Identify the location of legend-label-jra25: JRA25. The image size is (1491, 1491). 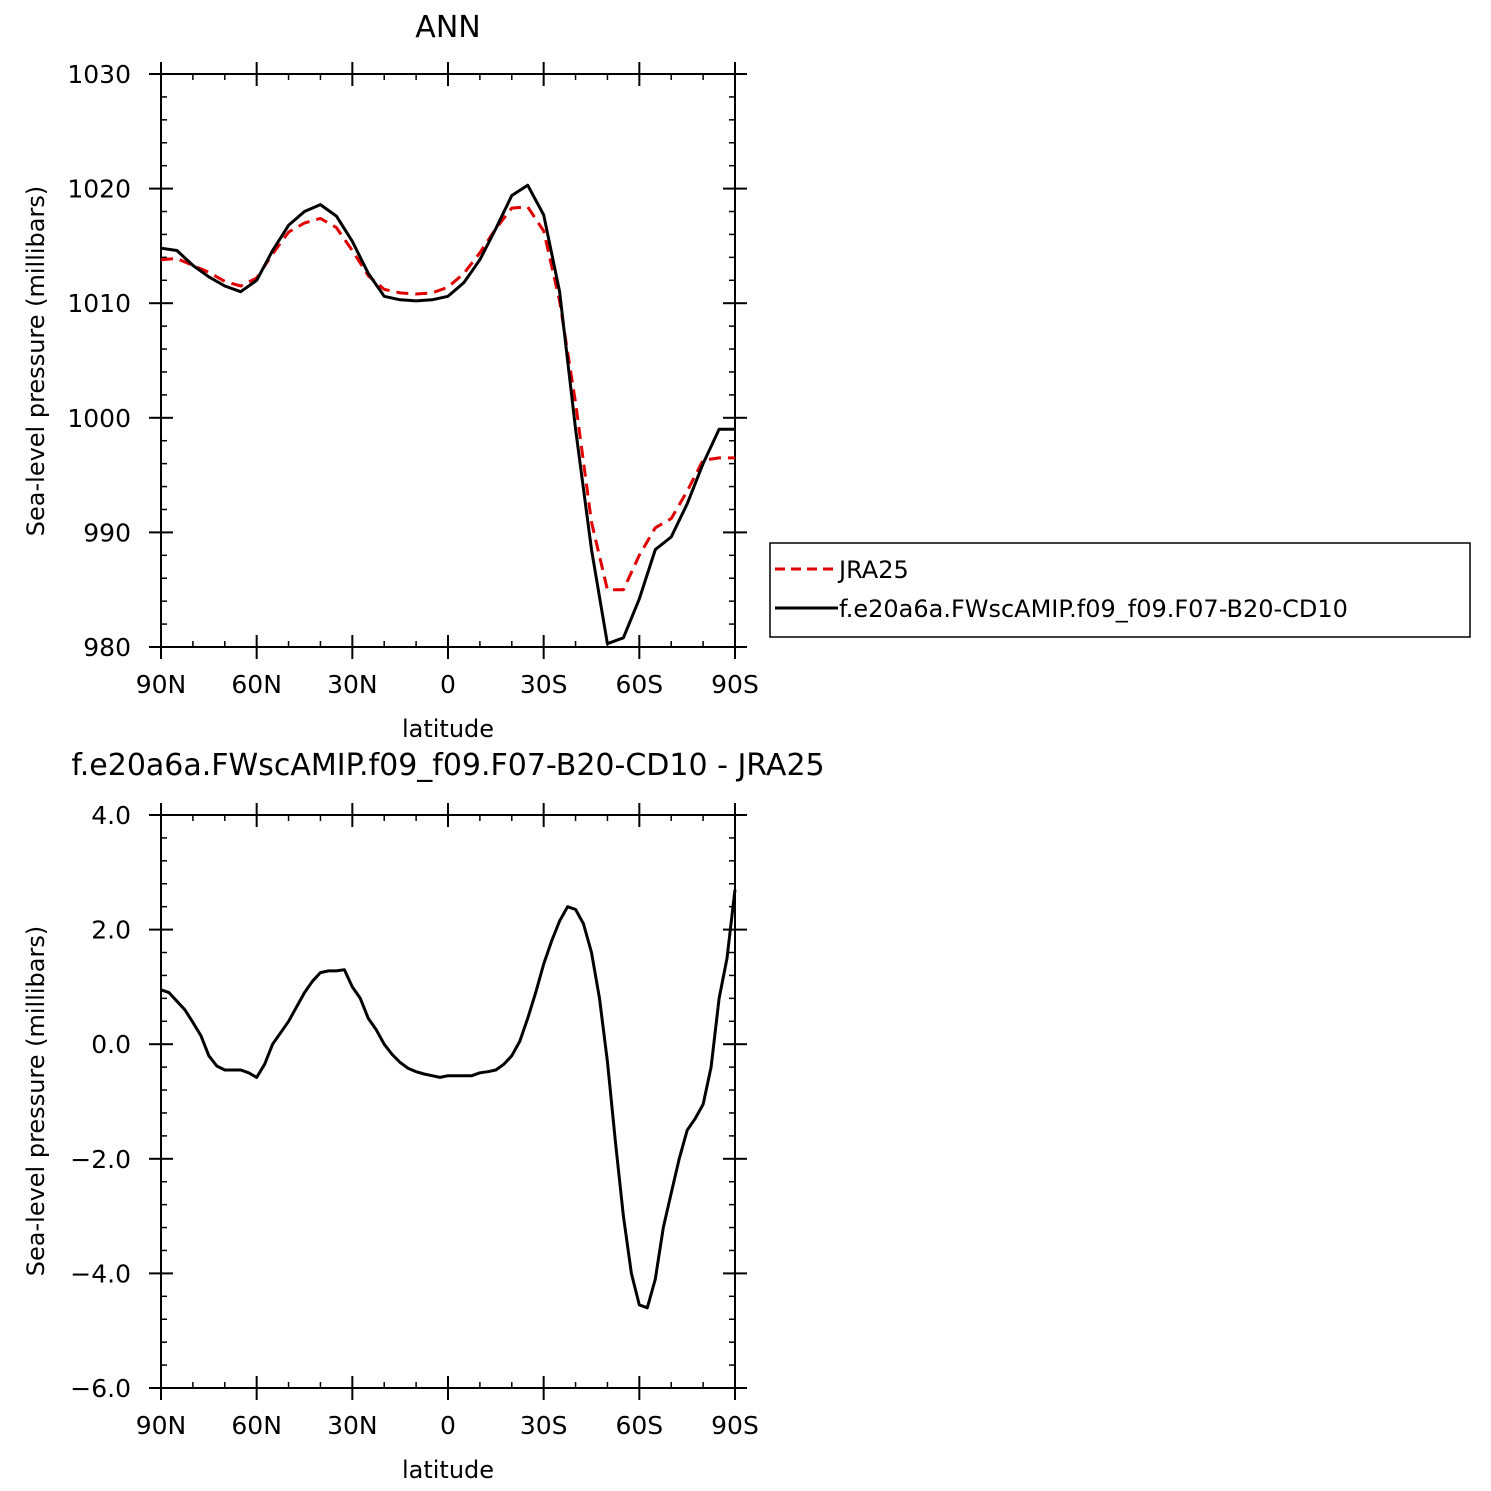
(873, 570).